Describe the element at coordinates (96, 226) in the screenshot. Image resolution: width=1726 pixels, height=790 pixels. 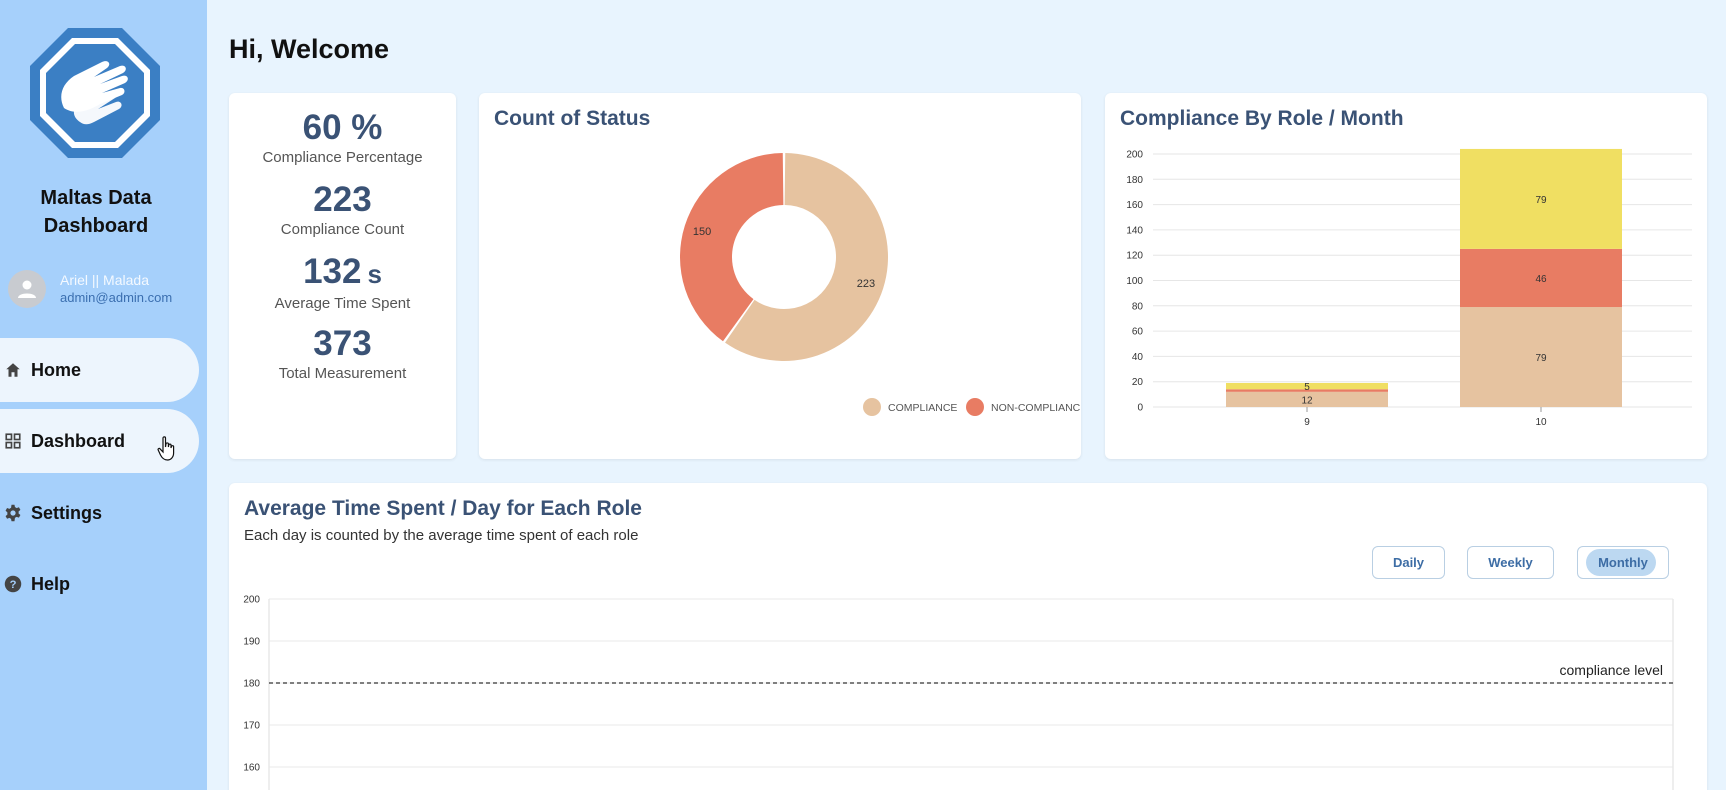
I see `brand-line-2: Dashboard` at that location.